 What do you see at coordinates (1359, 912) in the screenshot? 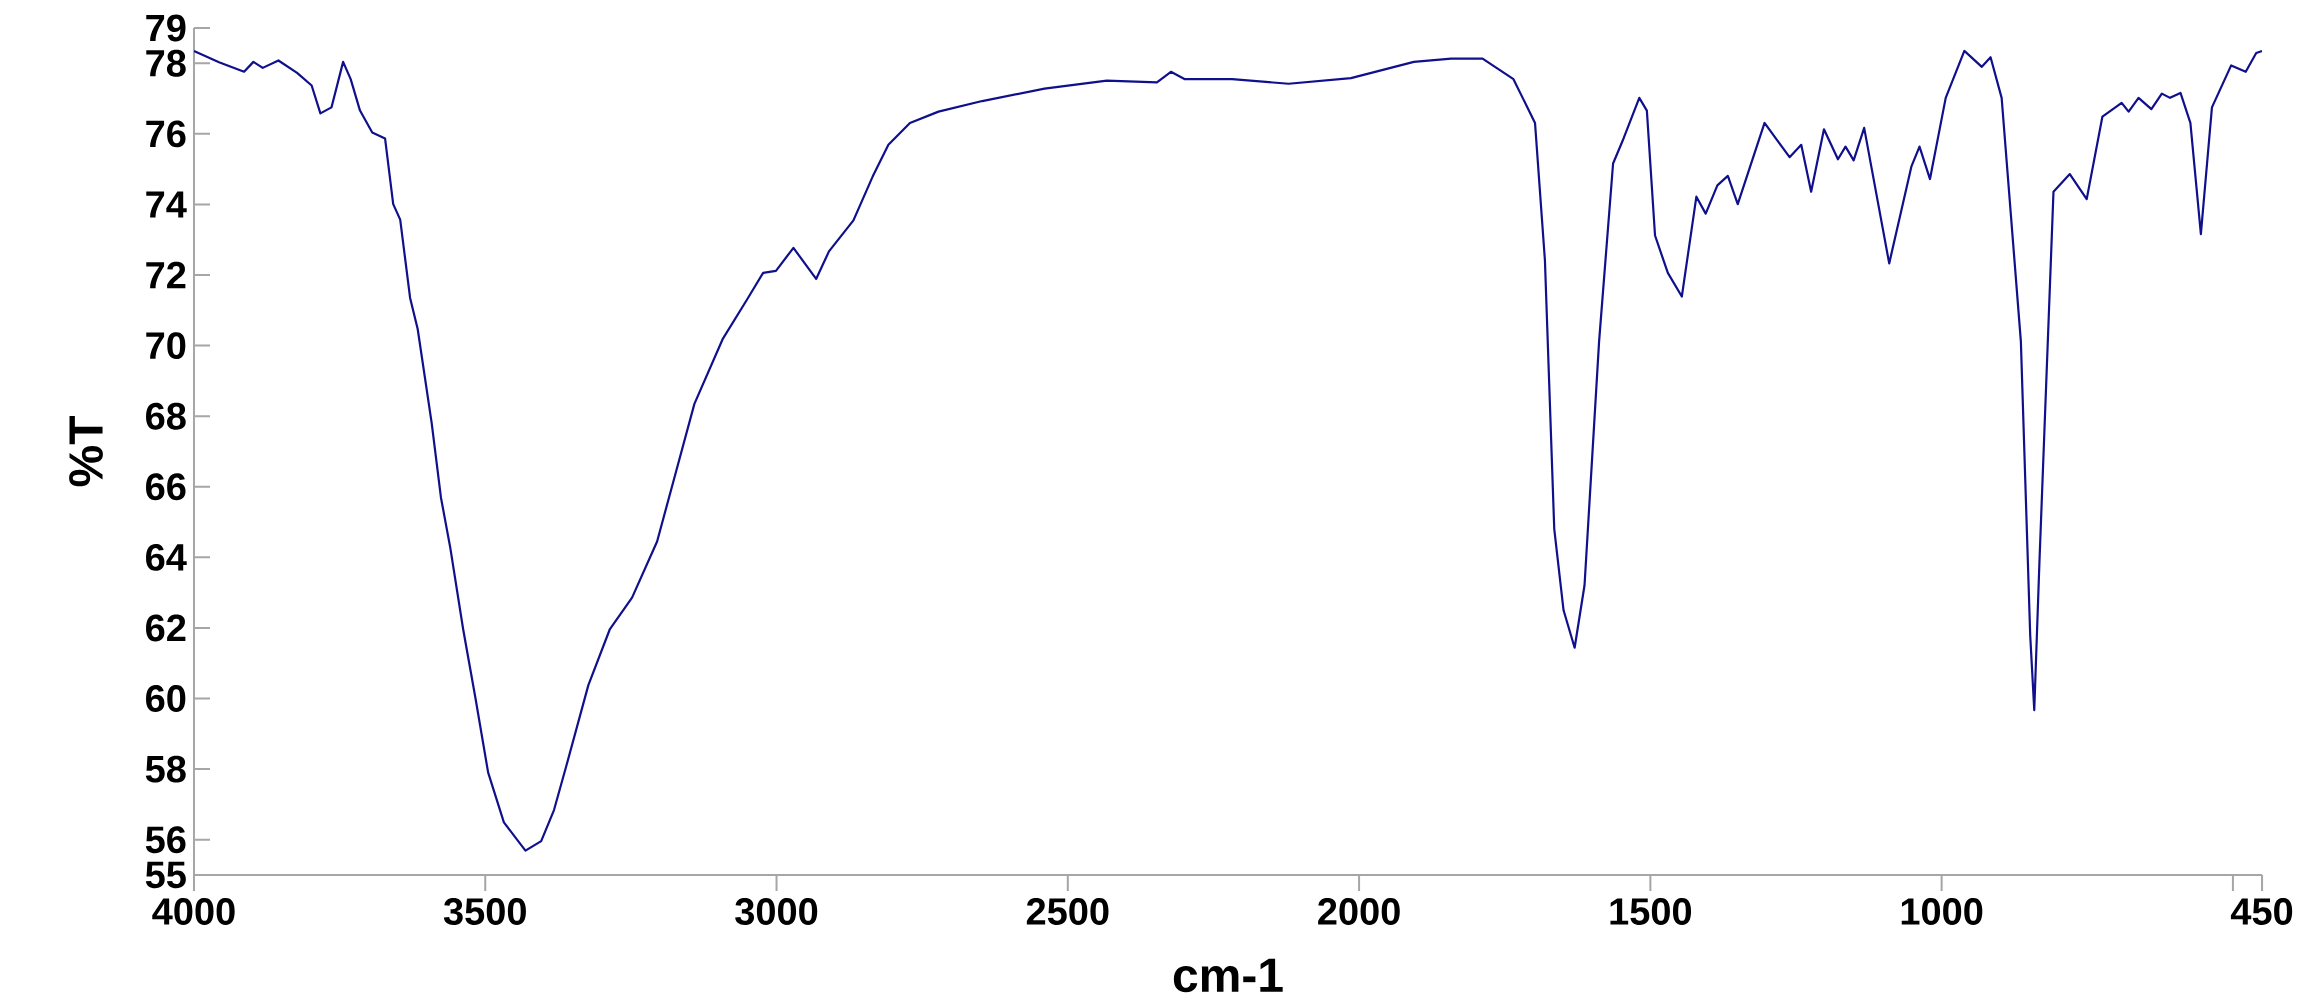
I see `x-tick-label: 2000` at bounding box center [1359, 912].